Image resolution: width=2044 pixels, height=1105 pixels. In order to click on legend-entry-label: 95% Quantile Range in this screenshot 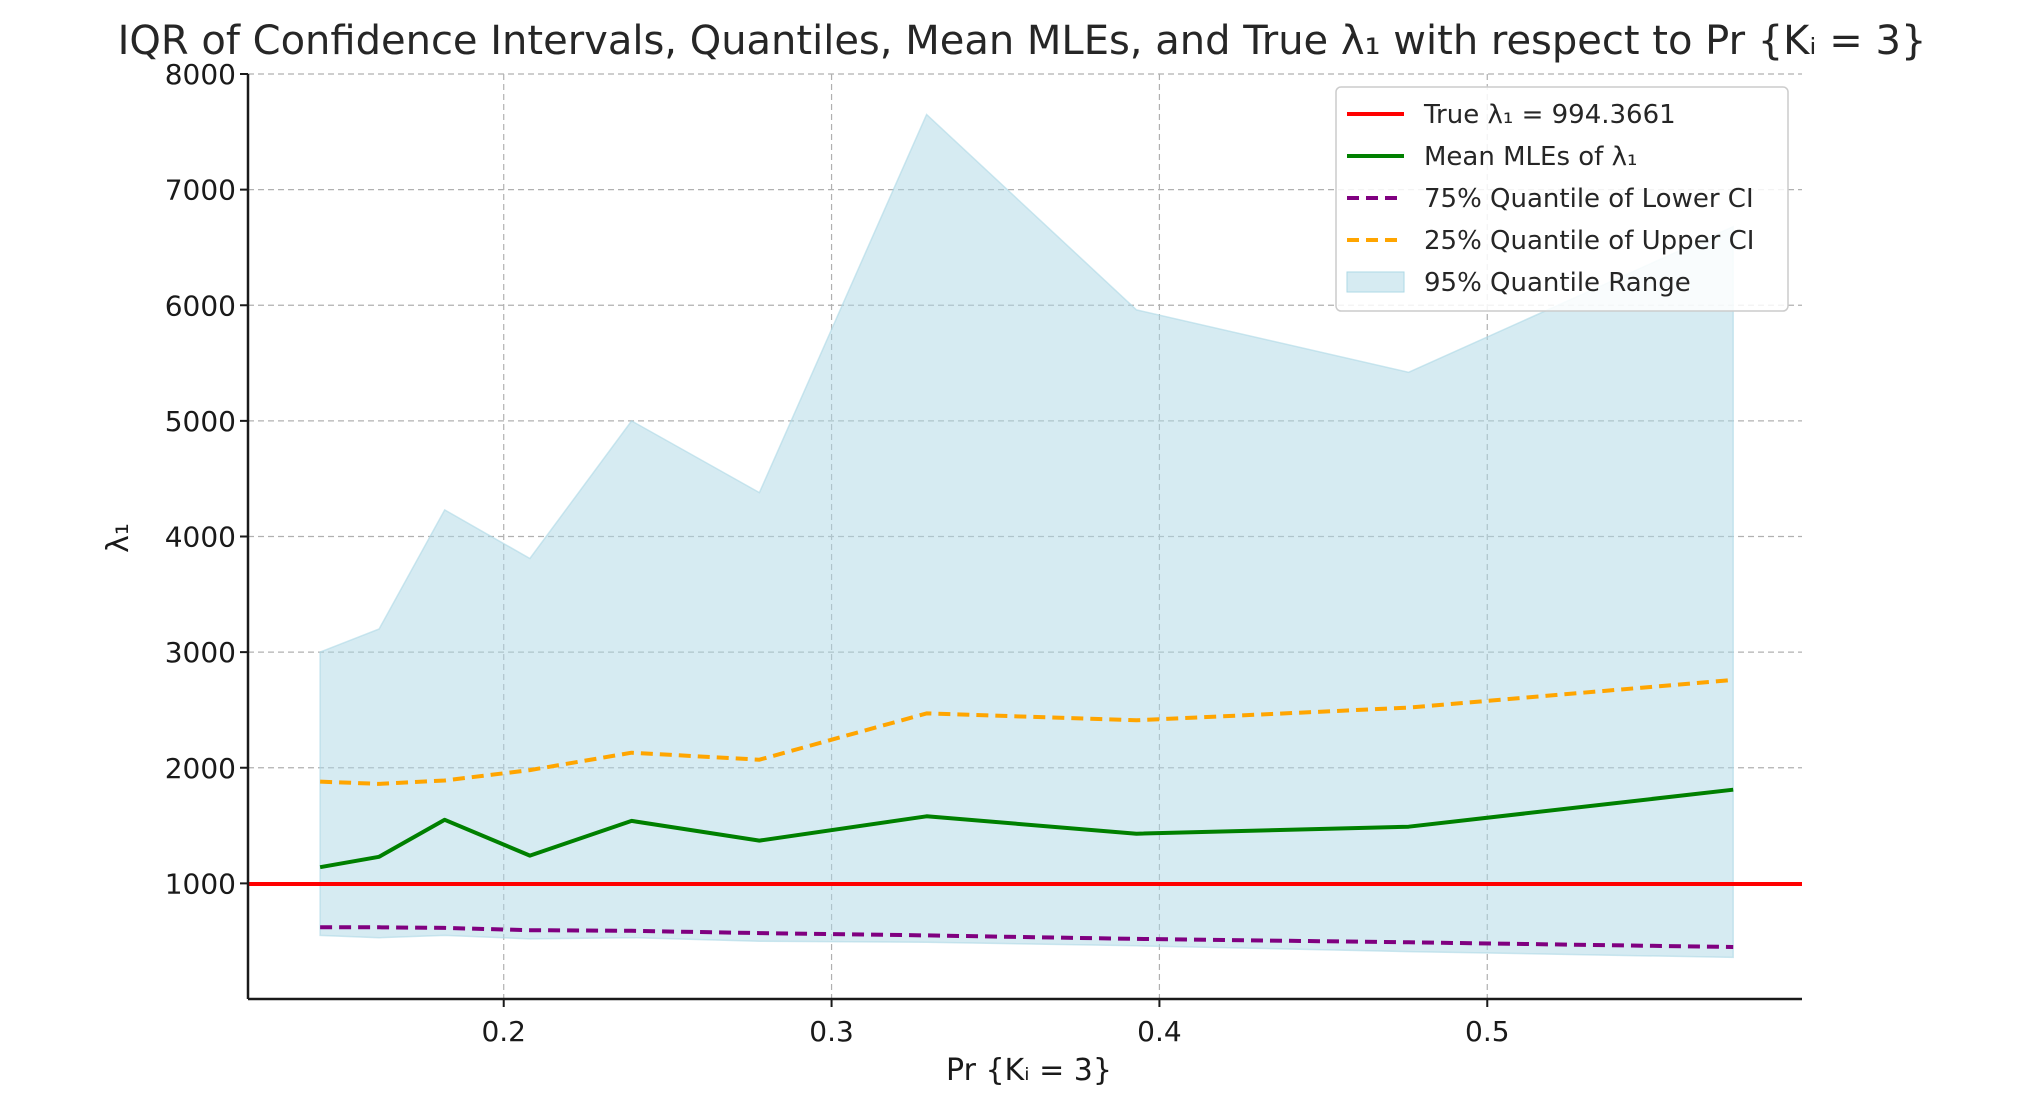, I will do `click(1557, 283)`.